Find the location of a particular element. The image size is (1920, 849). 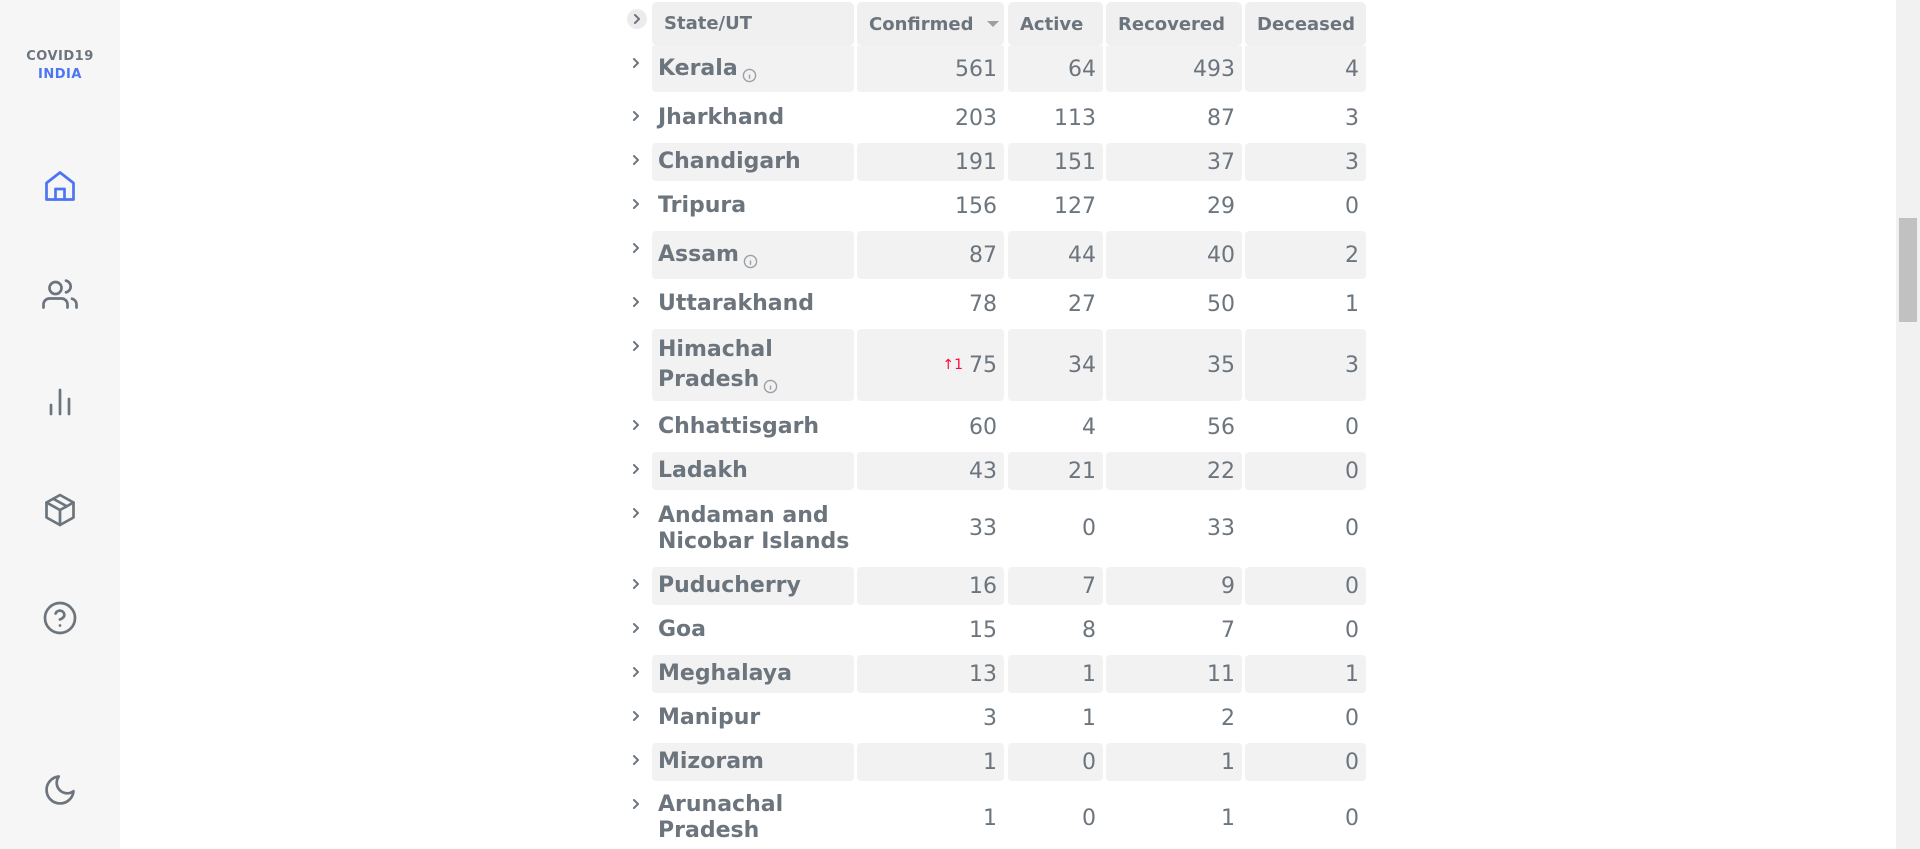

active-cell: 127 is located at coordinates (1075, 206).